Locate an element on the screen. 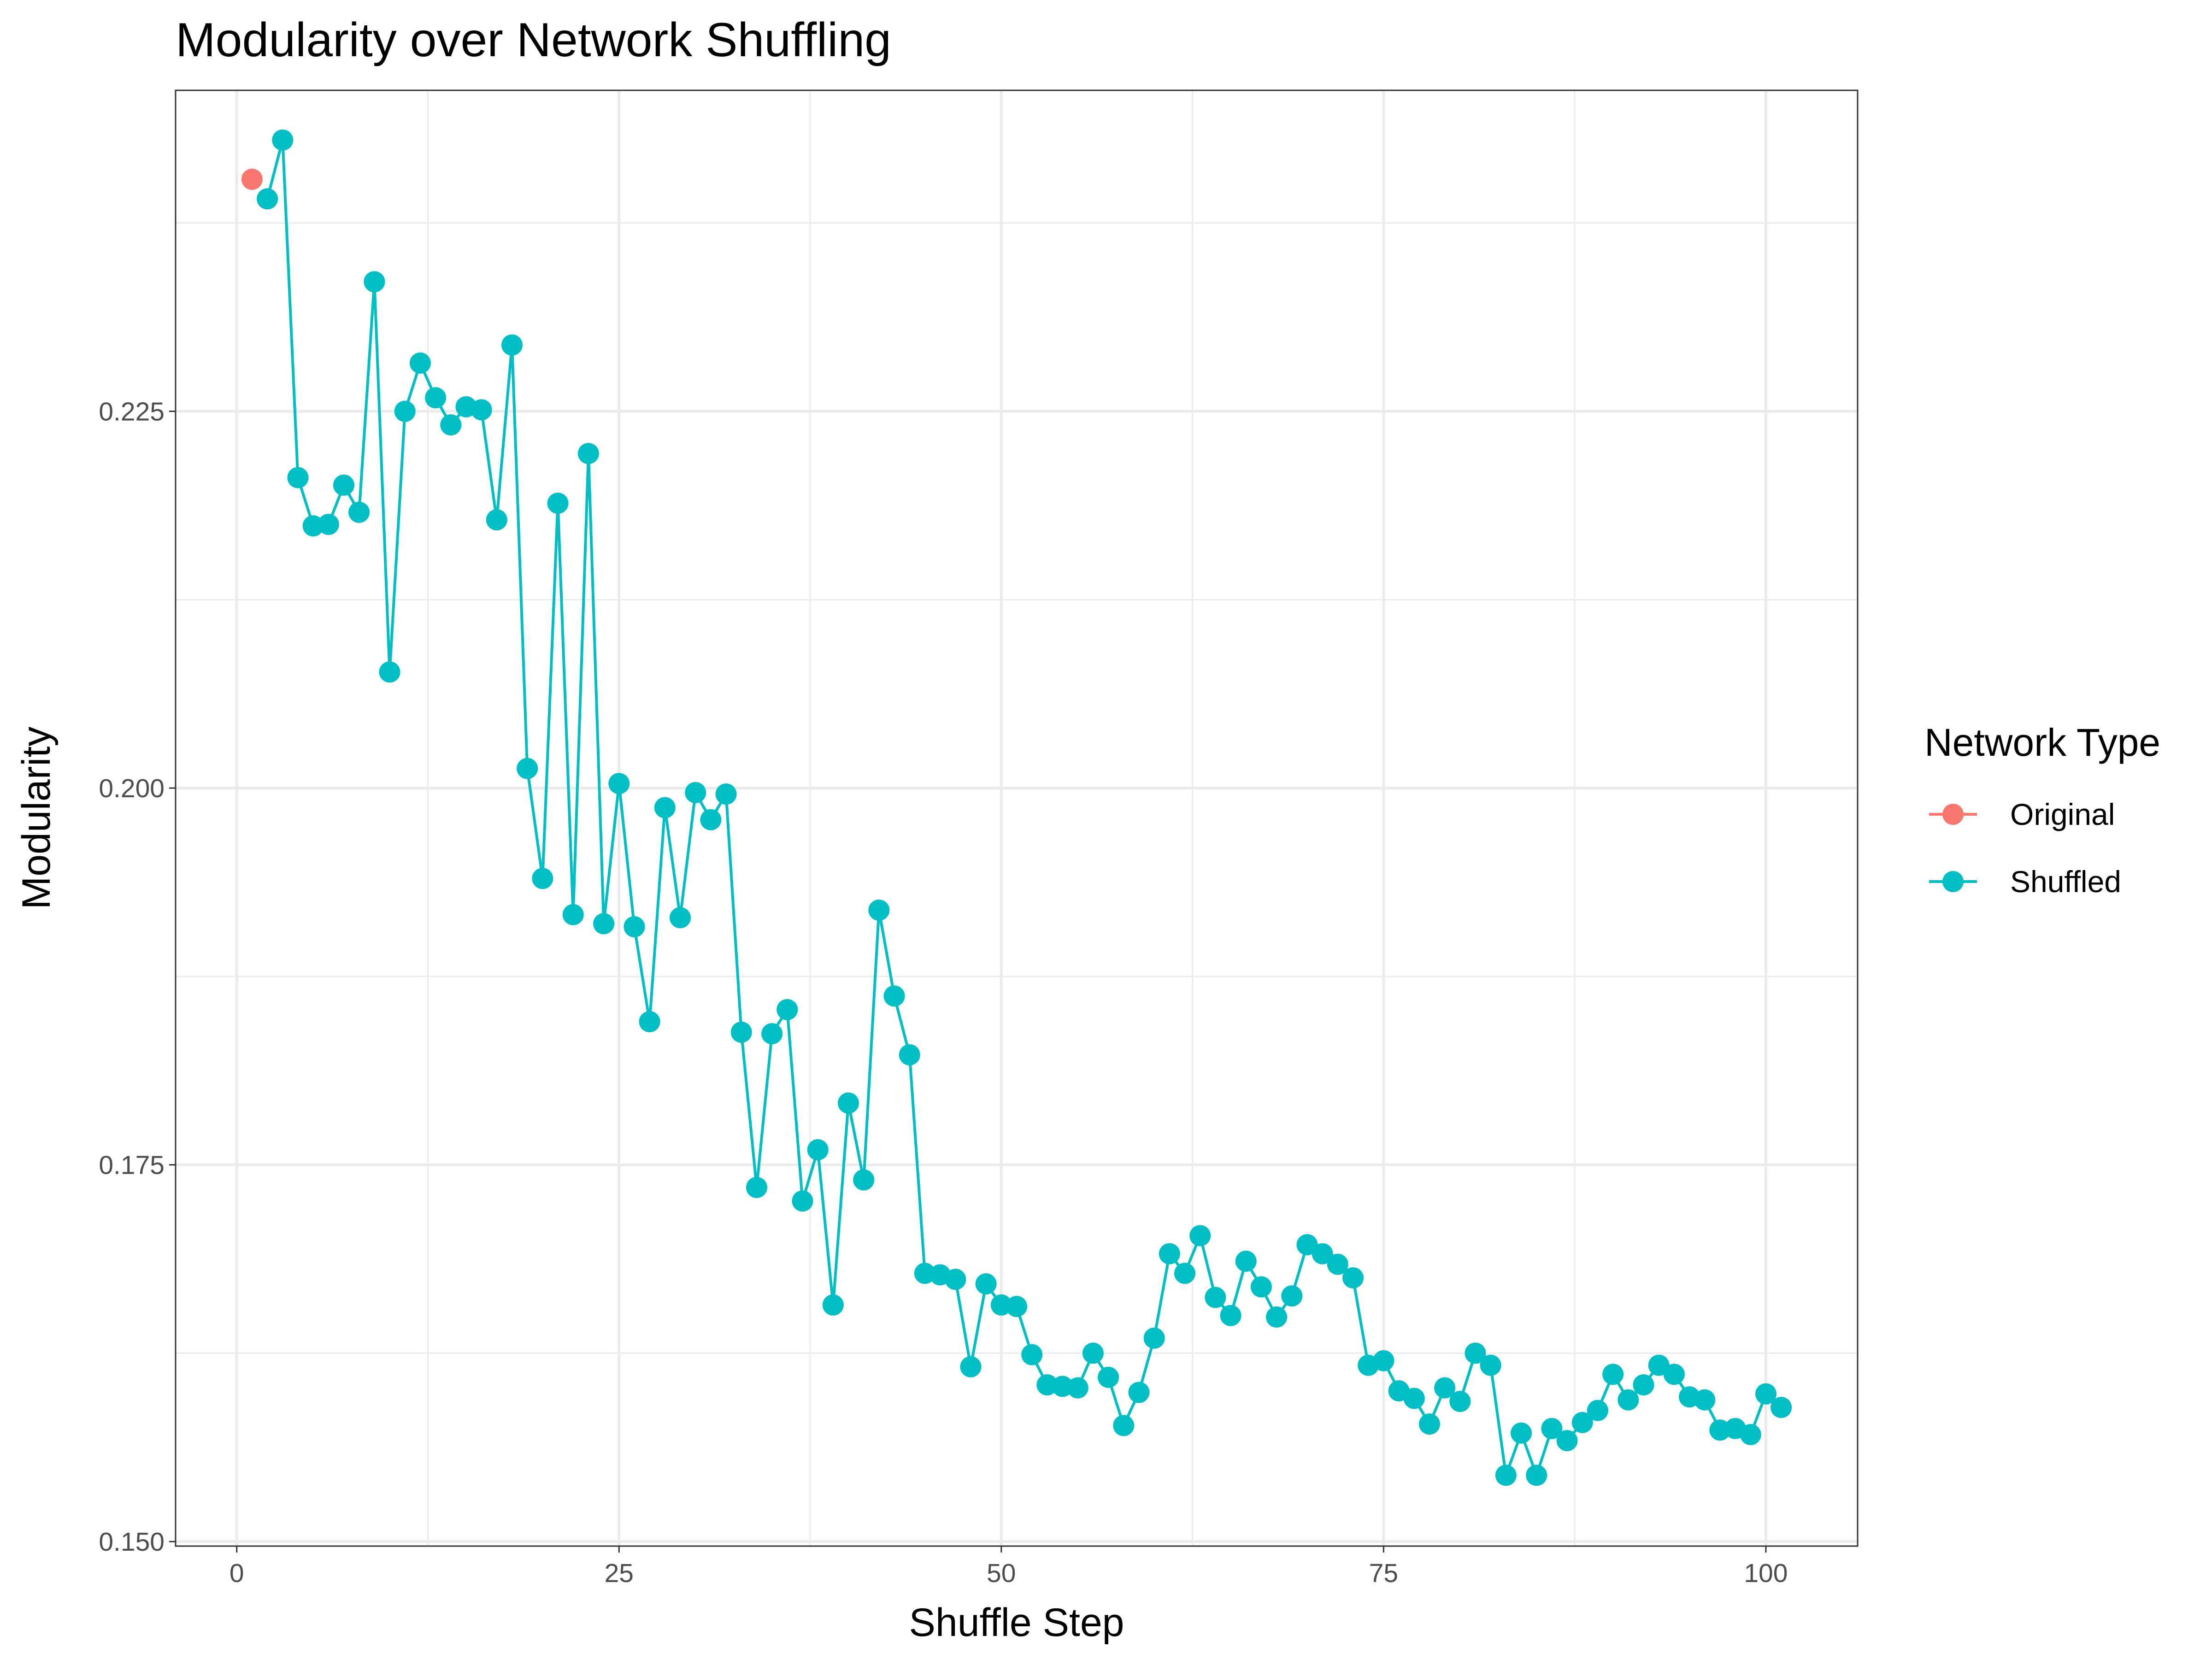 This screenshot has height=1659, width=2212. legend-key-point-original is located at coordinates (1953, 814).